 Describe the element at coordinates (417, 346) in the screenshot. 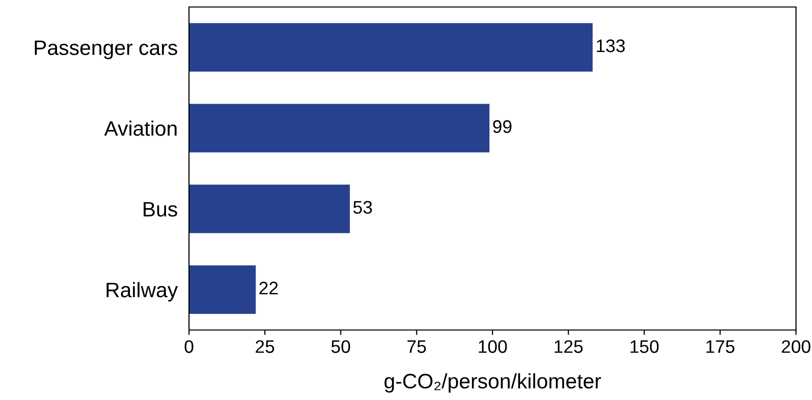

I see `x-tick-label: 75` at that location.